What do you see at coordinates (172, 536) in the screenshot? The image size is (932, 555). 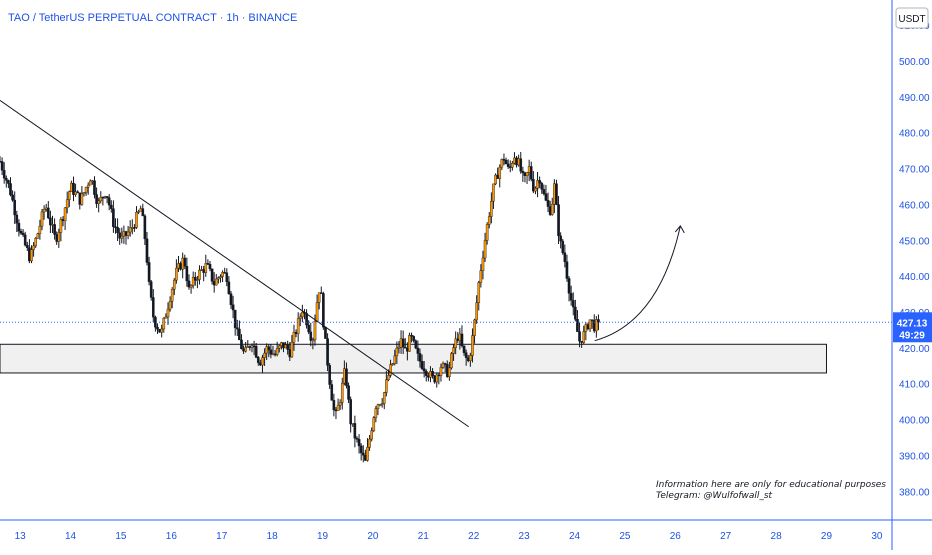 I see `time-tick-label: 16` at bounding box center [172, 536].